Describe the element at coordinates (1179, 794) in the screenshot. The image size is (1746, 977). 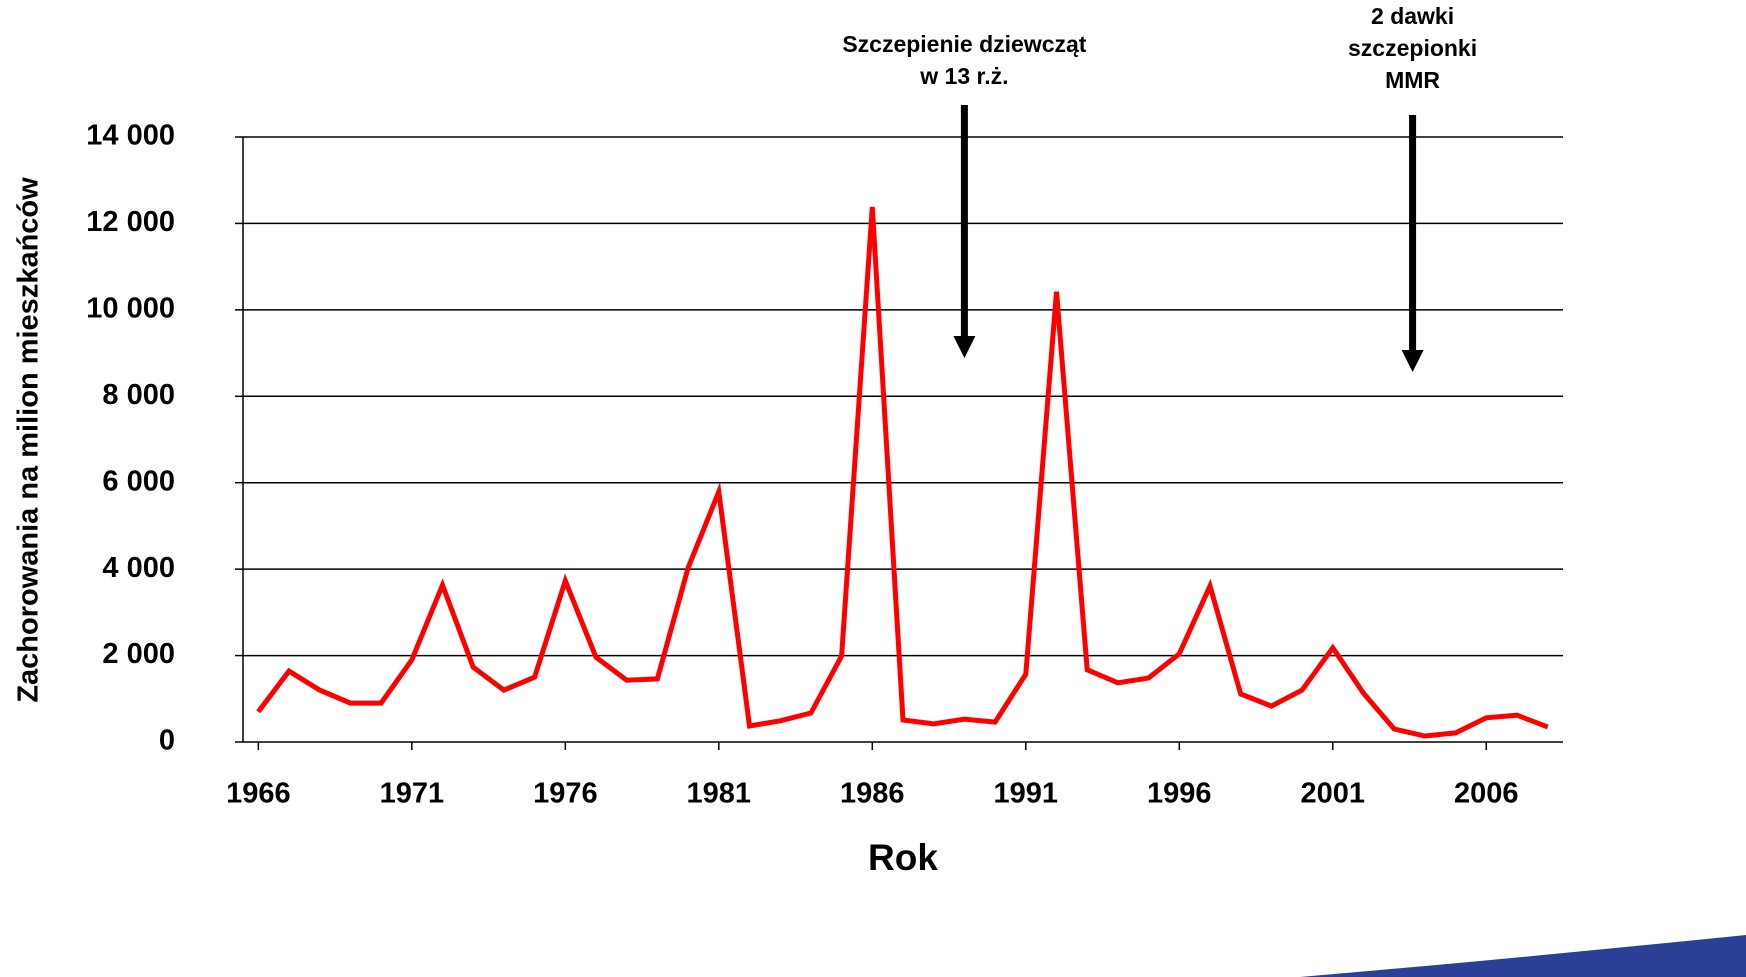
I see `x-tick-label: 1996` at that location.